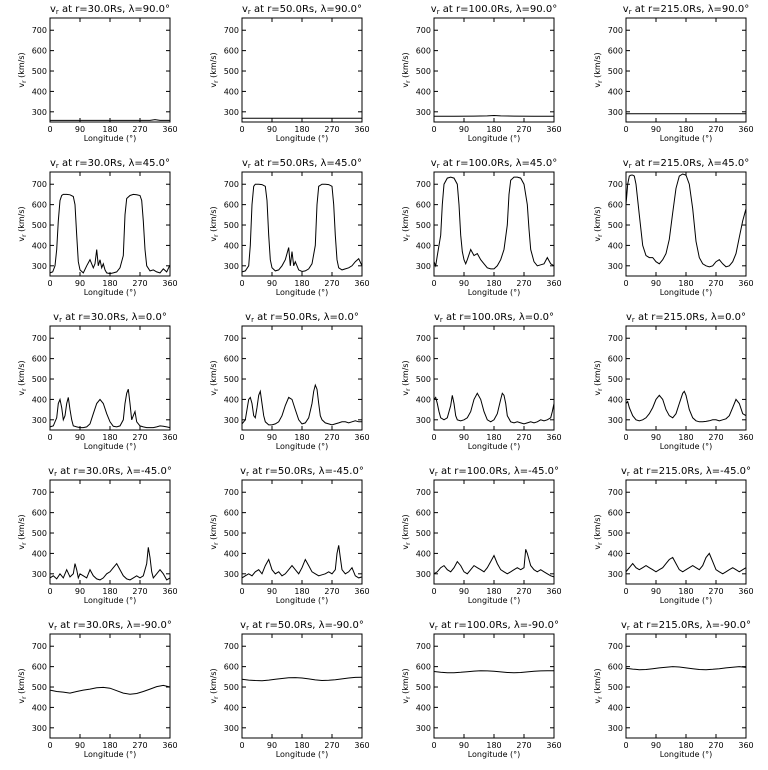 The image size is (768, 770). What do you see at coordinates (686, 10) in the screenshot?
I see `chart-title: vr at r=215.0Rs, λ=90.0°` at bounding box center [686, 10].